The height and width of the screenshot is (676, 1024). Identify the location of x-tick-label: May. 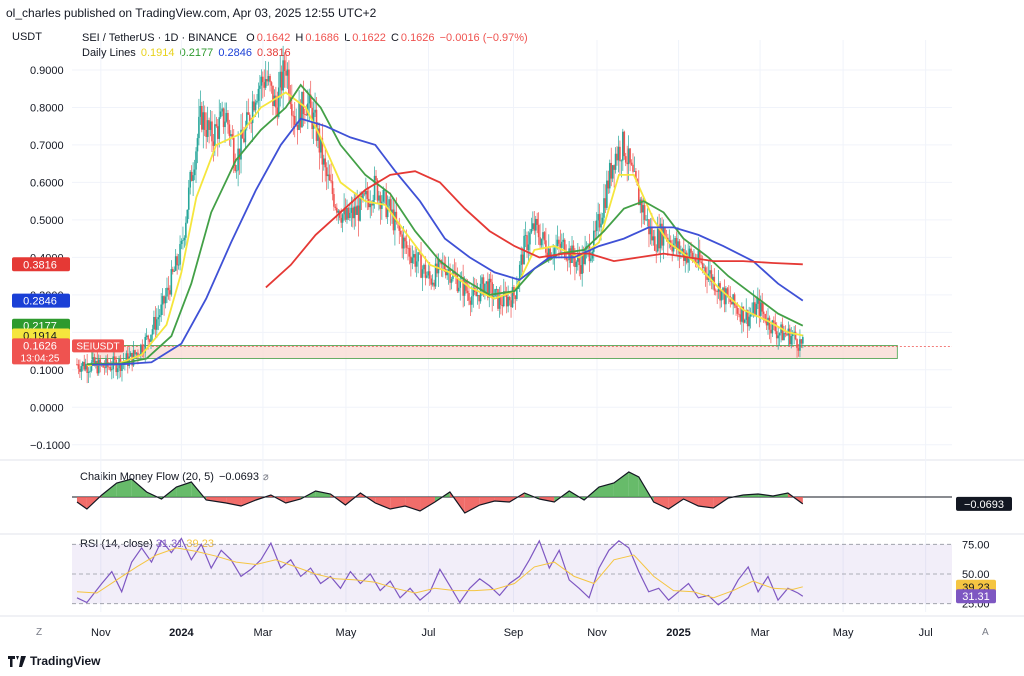
(843, 633).